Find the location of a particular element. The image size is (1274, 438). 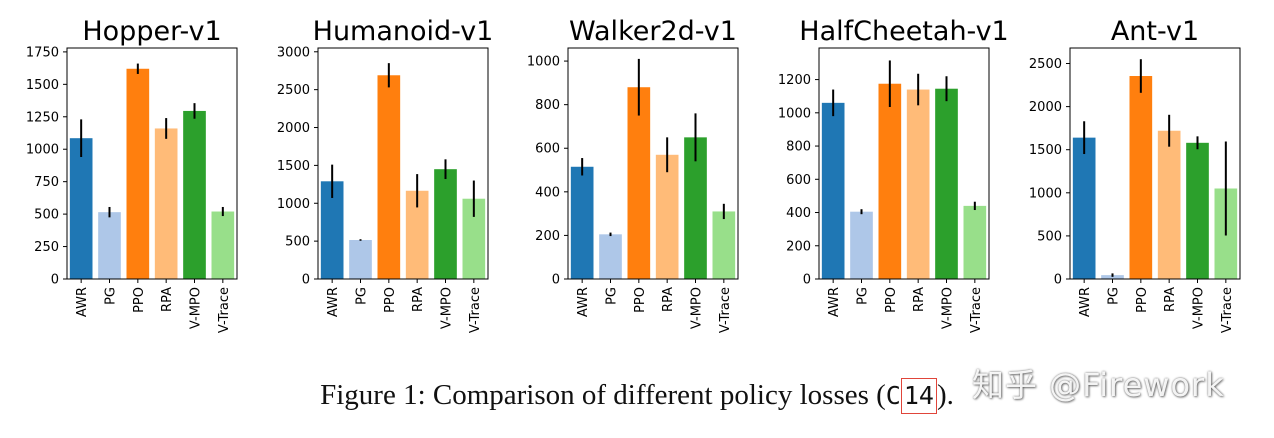

caption-ref-prefix: C is located at coordinates (893, 395).